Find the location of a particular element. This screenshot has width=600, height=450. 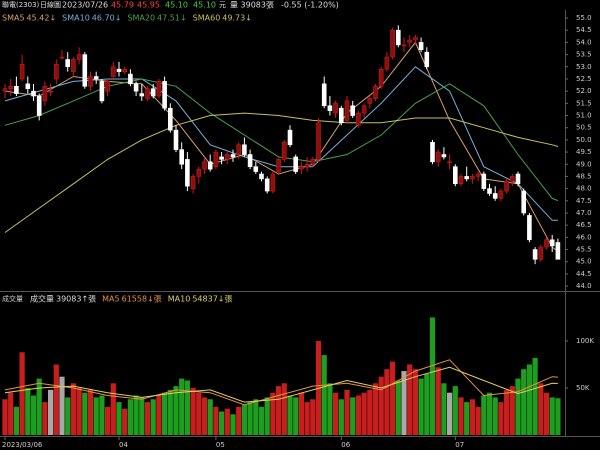

y-tick-label: 49.5 is located at coordinates (584, 152).